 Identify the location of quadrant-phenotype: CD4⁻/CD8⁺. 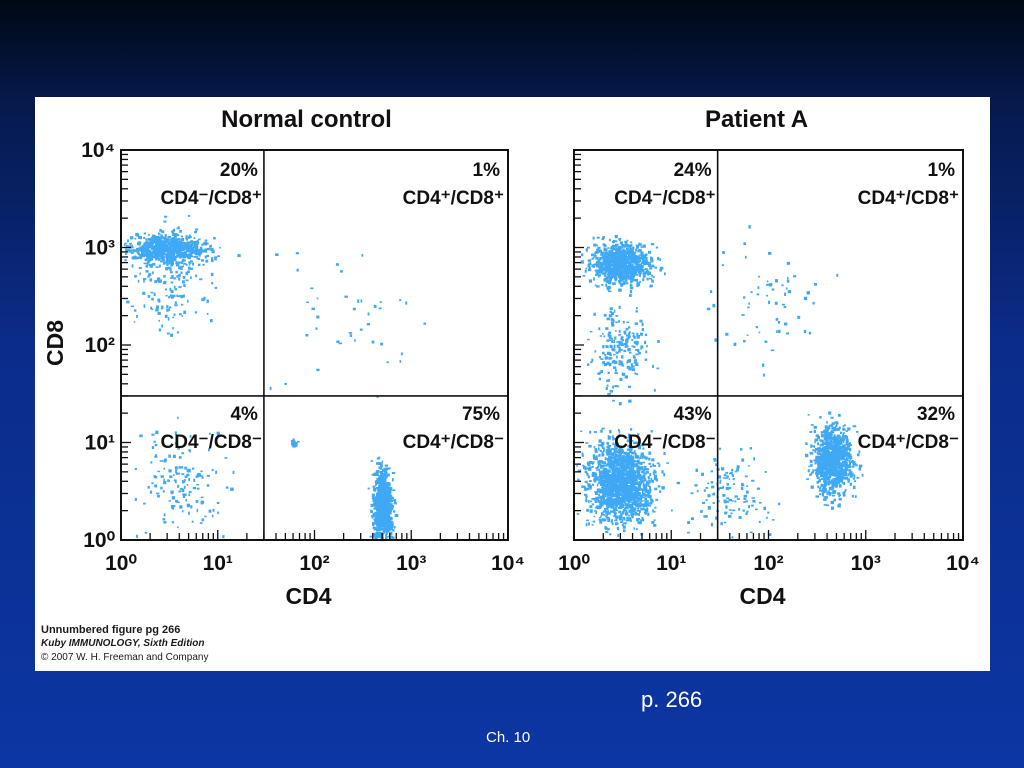
(211, 198).